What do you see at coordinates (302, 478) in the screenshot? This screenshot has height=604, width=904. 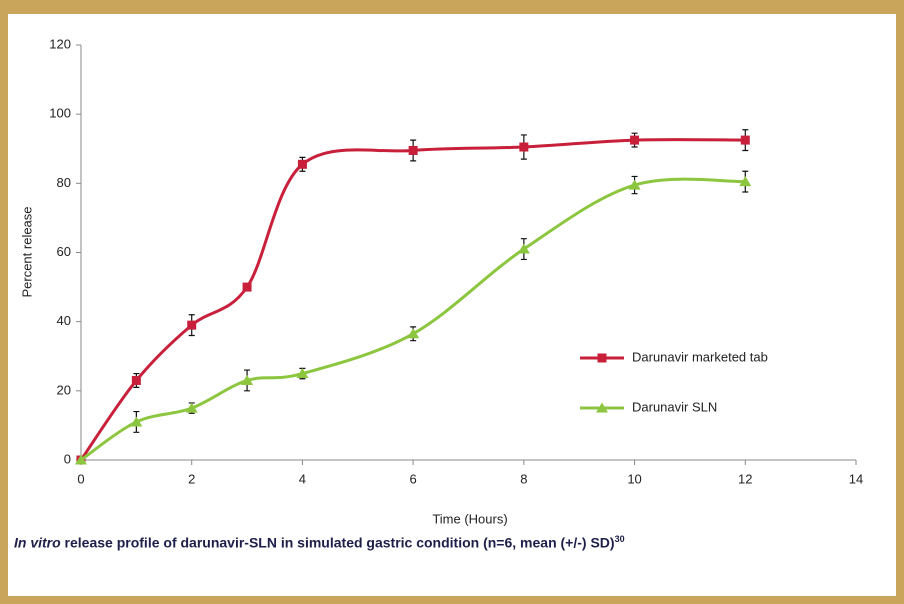 I see `x-tick-label: 4` at bounding box center [302, 478].